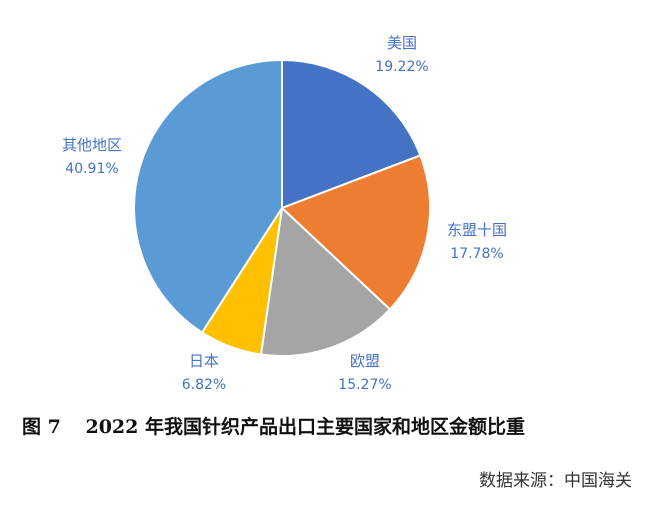 The height and width of the screenshot is (511, 660). I want to click on figure-caption: 图 7 2022 年我国针织产品出口主要国家和地区金额比重, so click(273, 425).